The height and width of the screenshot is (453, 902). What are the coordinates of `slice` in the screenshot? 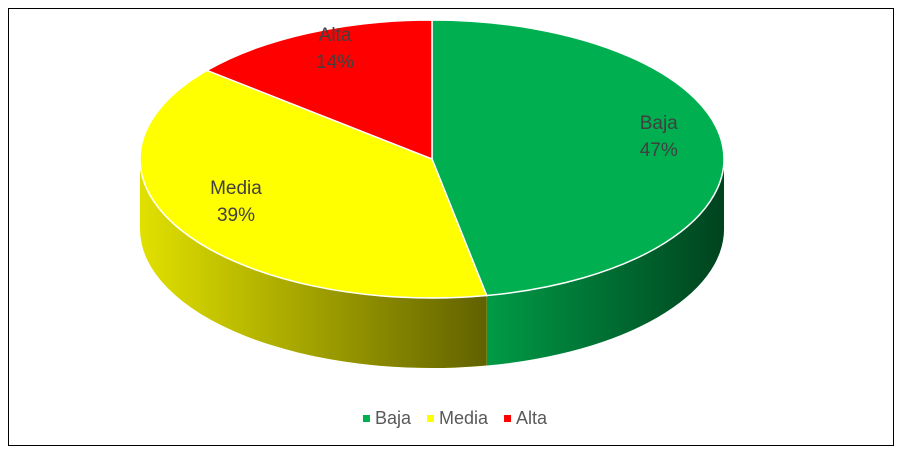 It's located at (319, 90).